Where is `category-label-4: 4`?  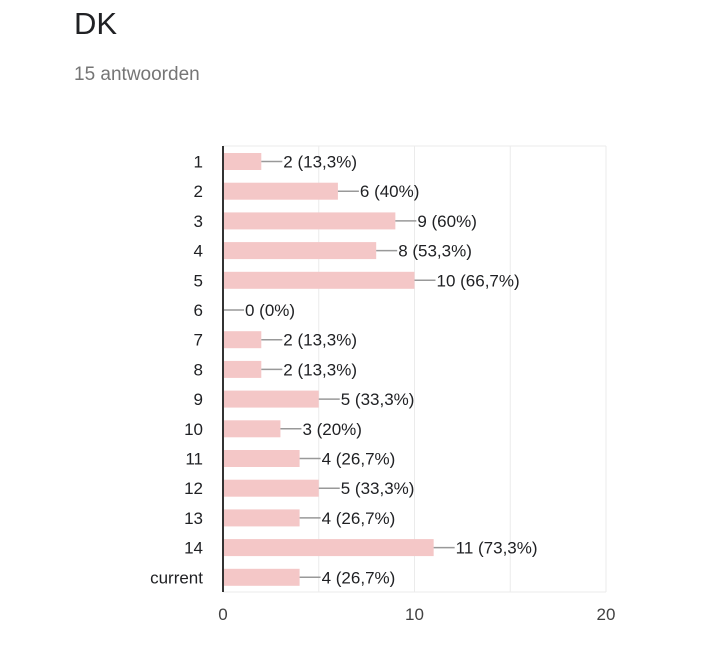 category-label-4: 4 is located at coordinates (198, 251).